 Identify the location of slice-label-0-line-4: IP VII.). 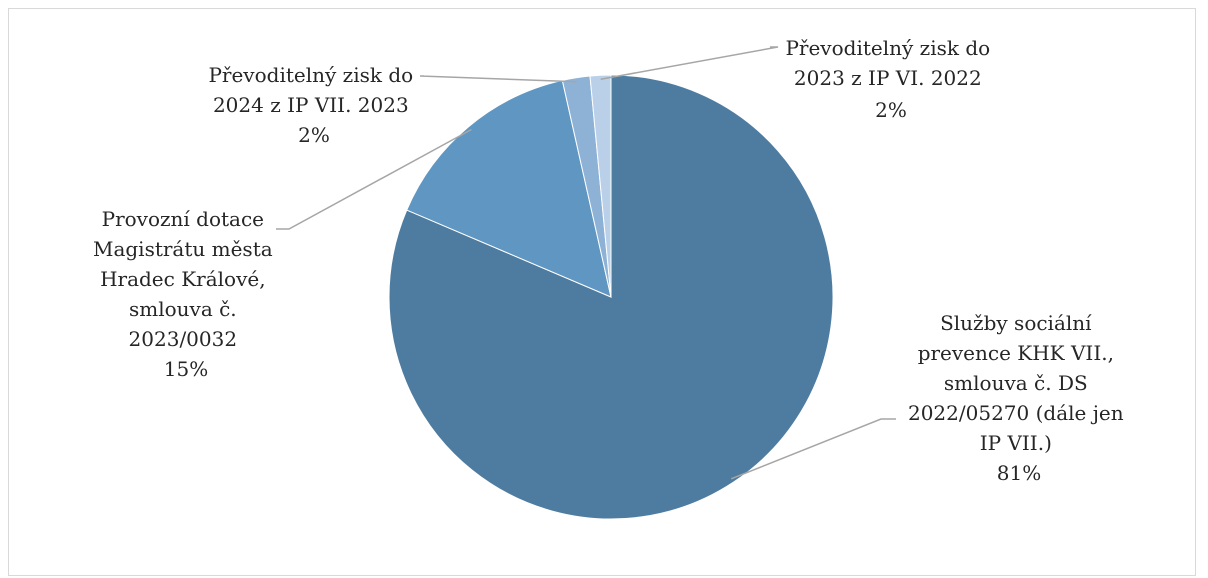
(1016, 443).